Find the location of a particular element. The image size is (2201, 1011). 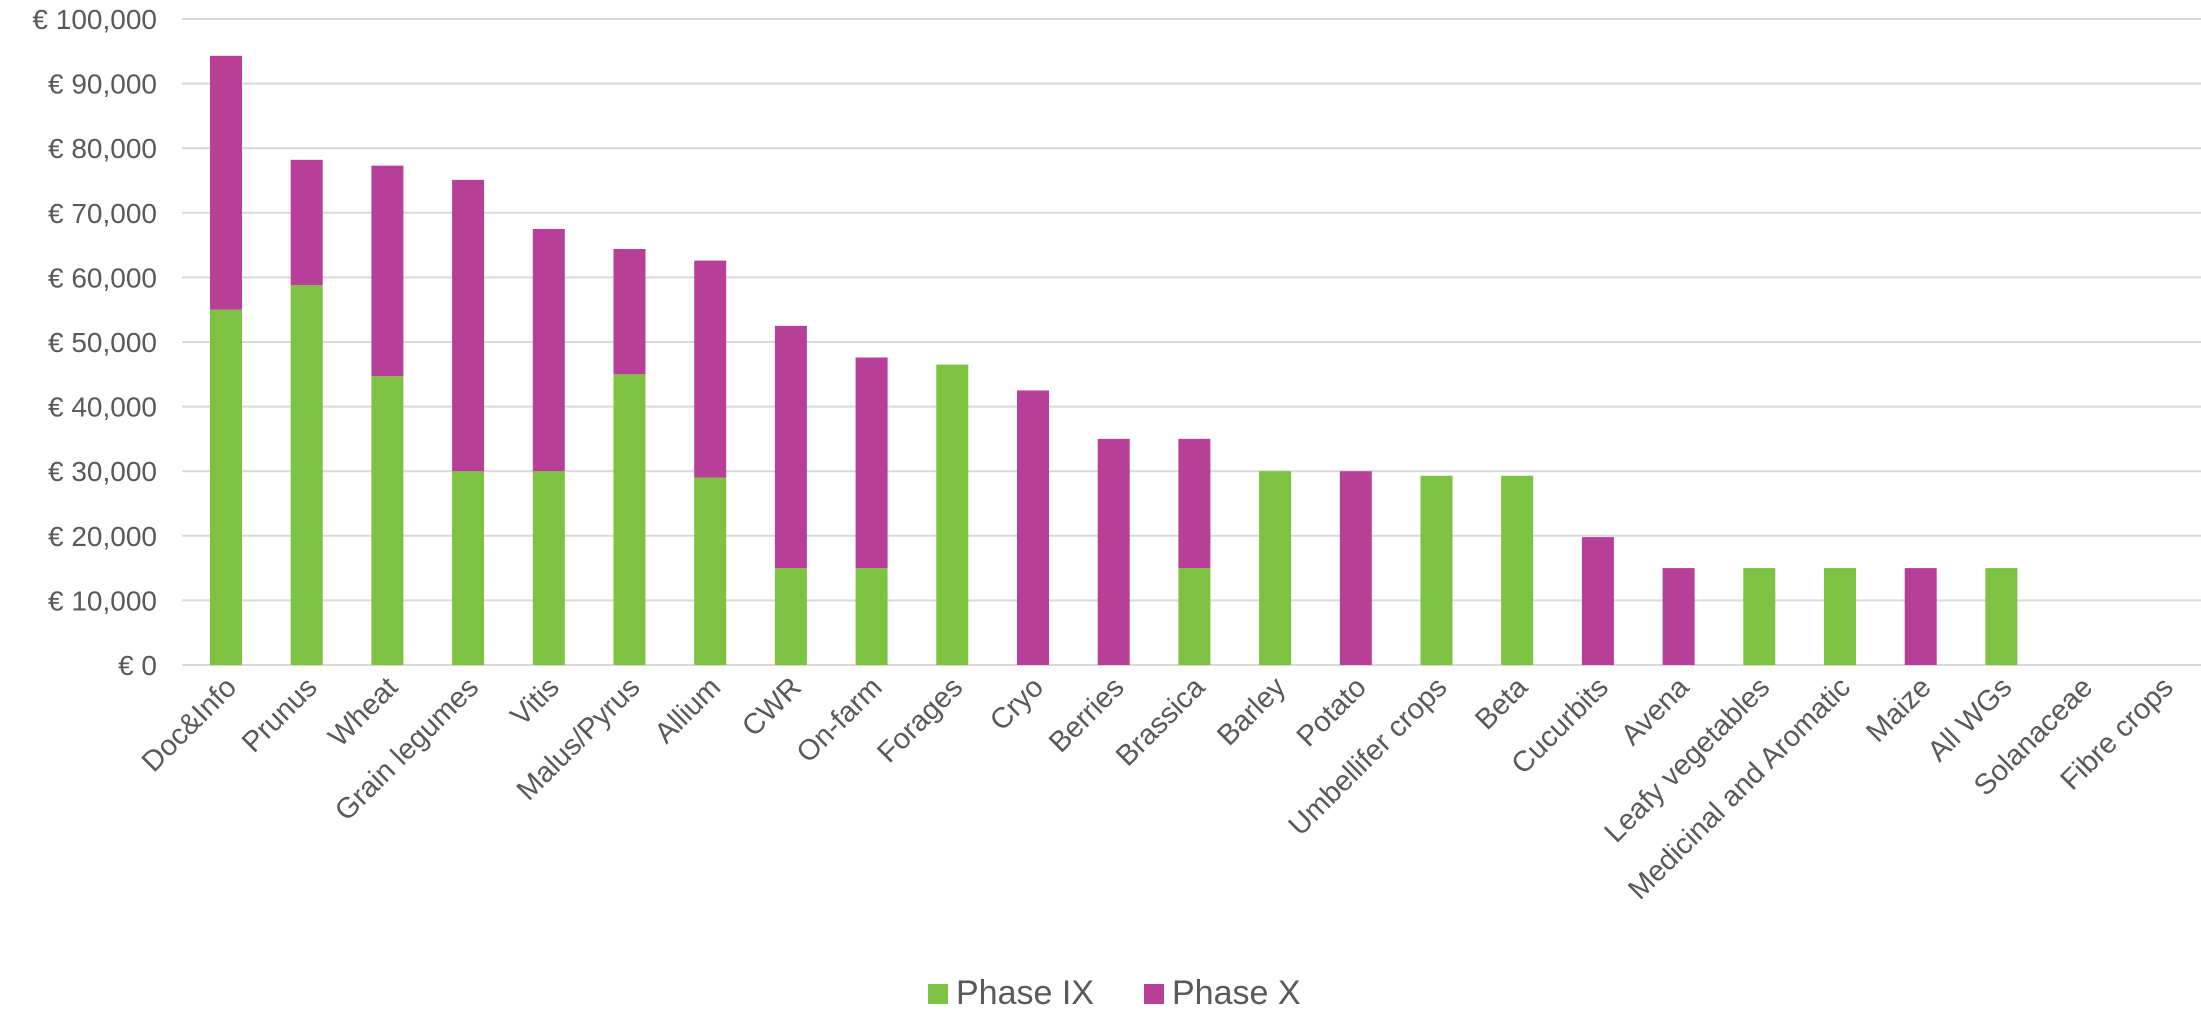

y-tick-label: € 50,000 is located at coordinates (102, 342).